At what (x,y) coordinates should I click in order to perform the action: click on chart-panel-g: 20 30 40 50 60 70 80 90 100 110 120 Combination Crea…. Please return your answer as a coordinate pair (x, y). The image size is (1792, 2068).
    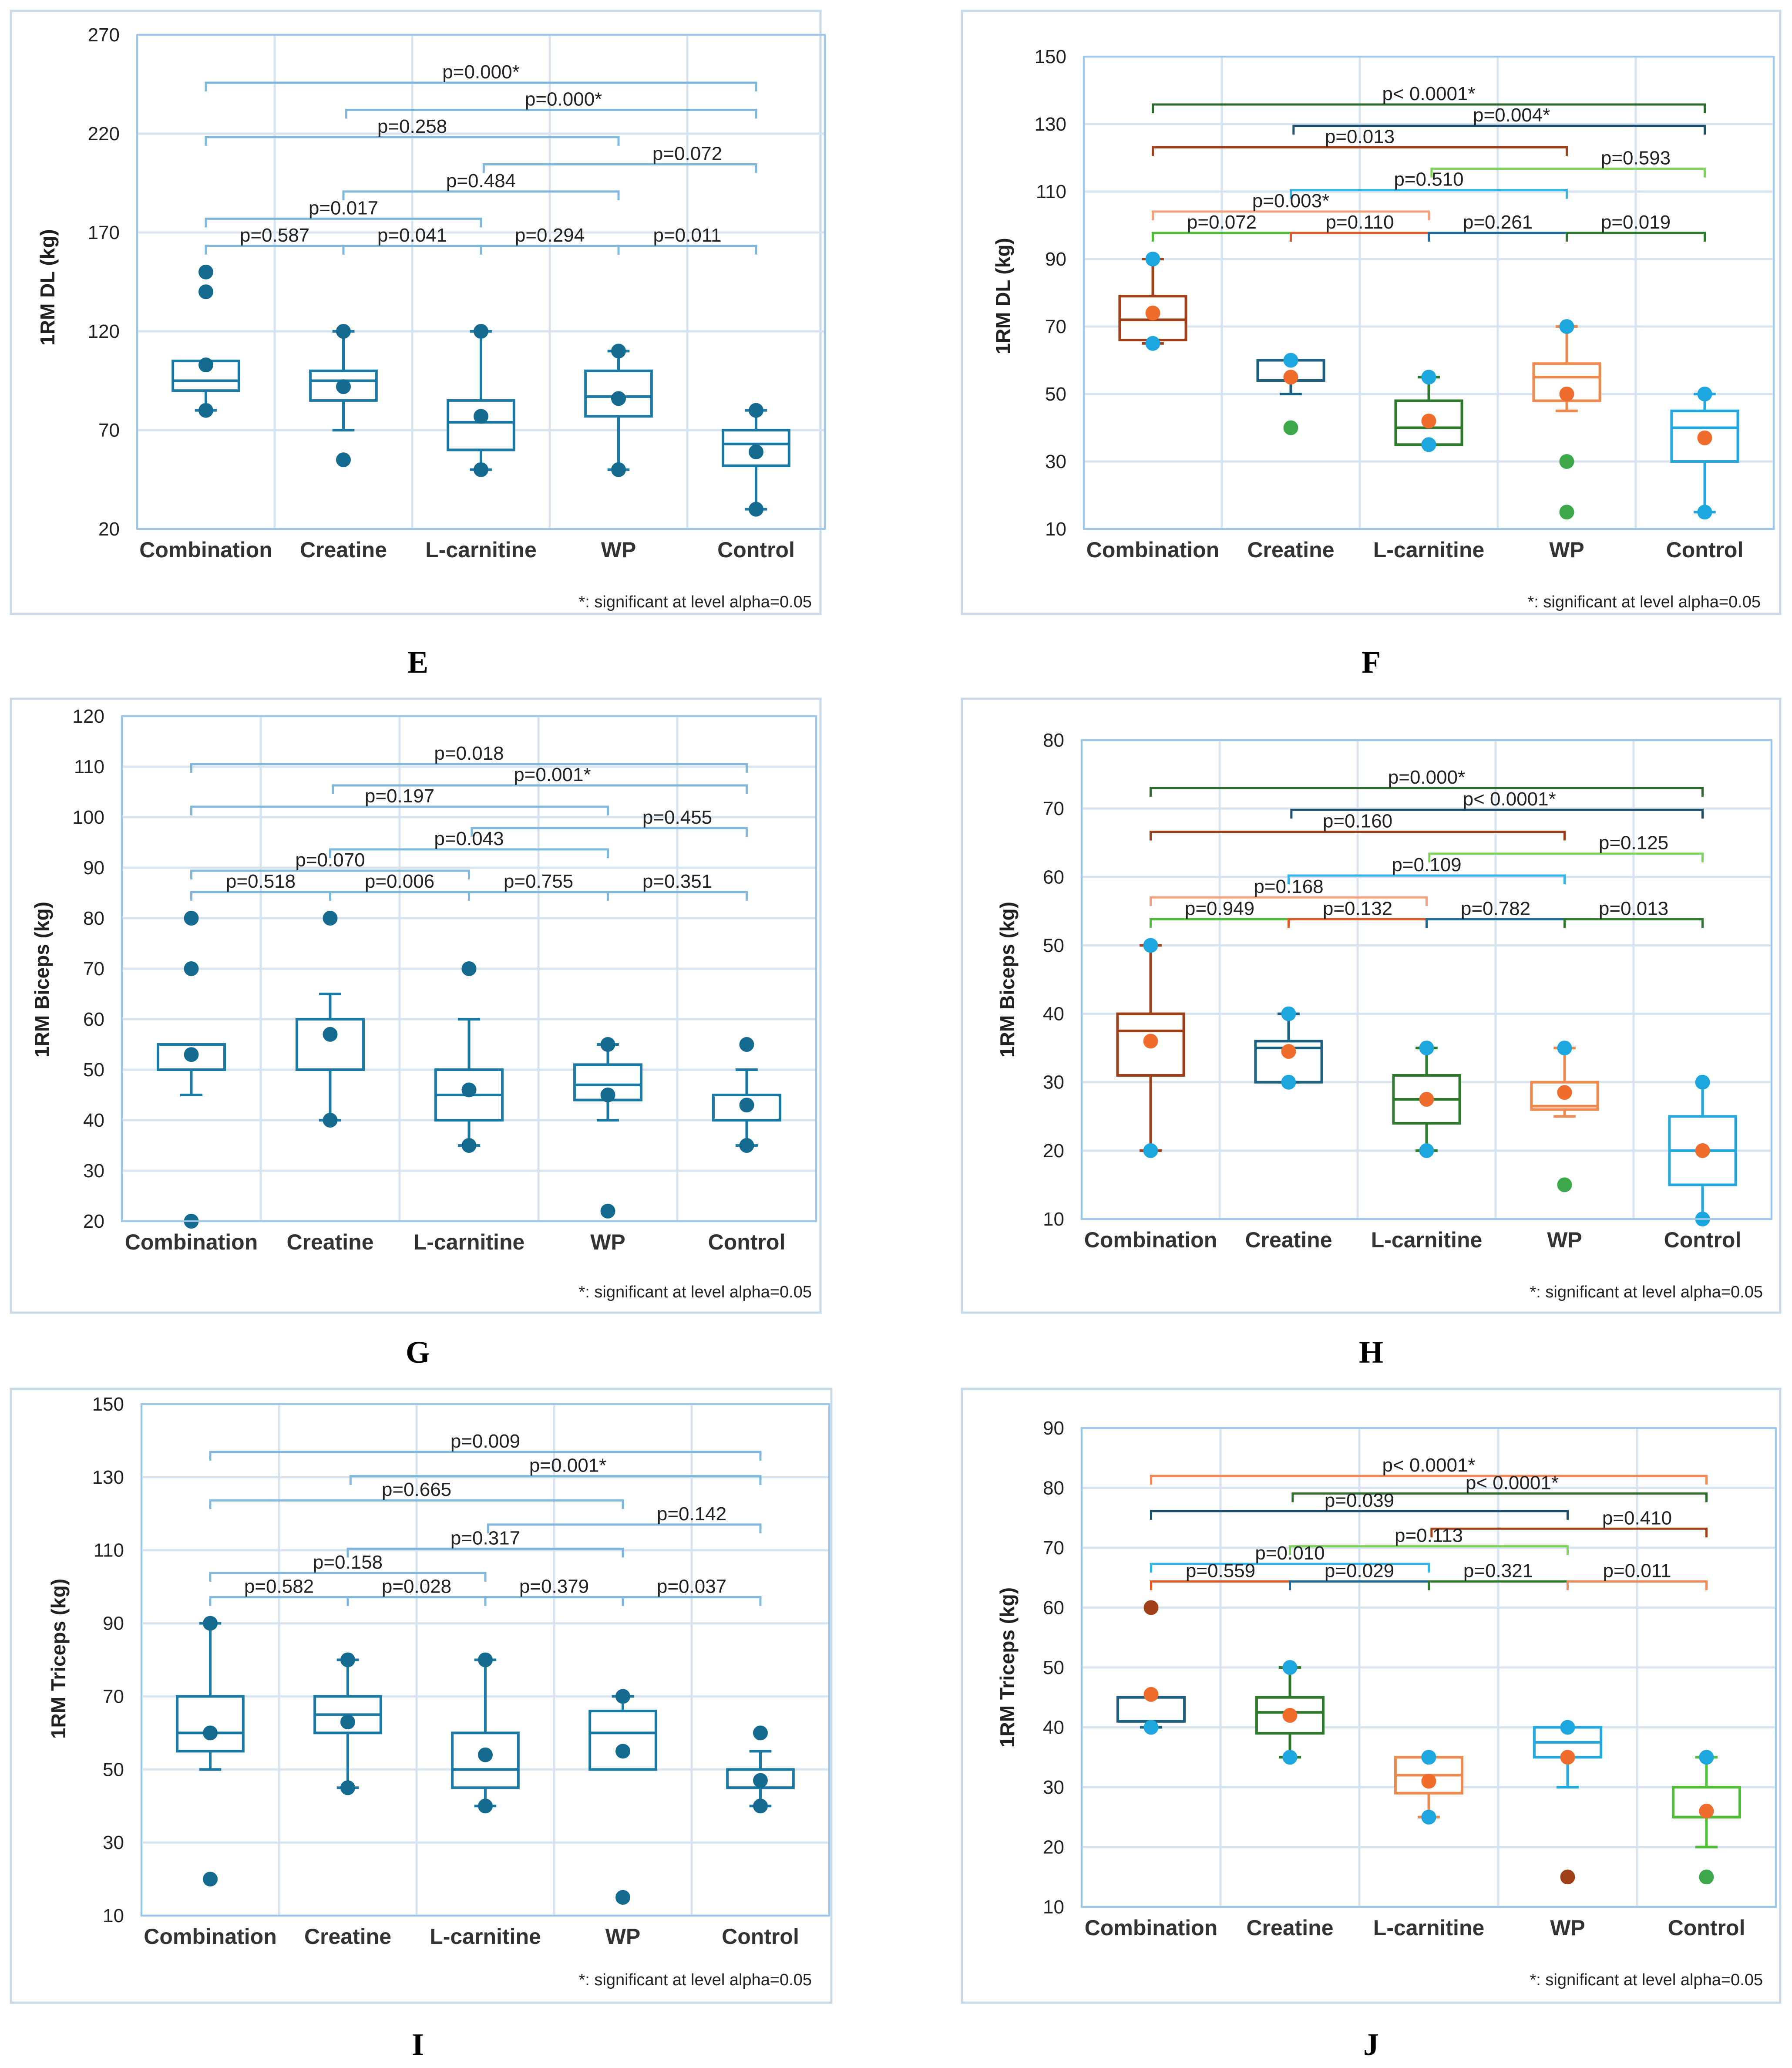
    Looking at the image, I should click on (416, 1033).